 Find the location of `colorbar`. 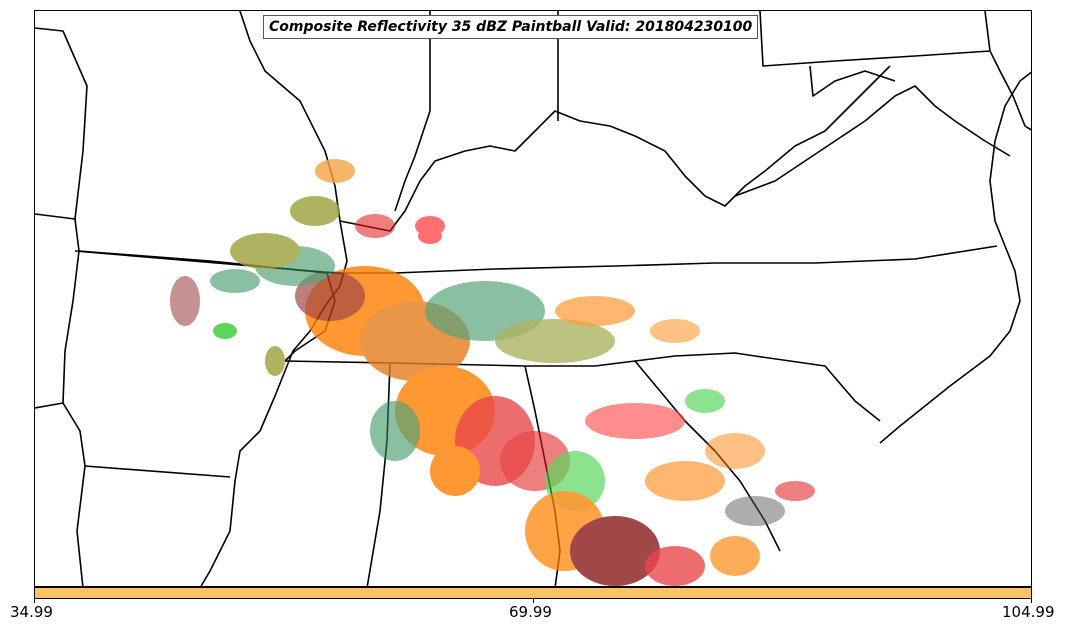

colorbar is located at coordinates (533, 593).